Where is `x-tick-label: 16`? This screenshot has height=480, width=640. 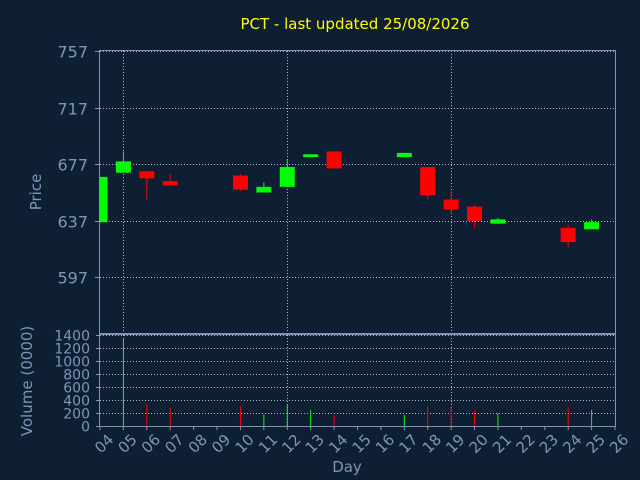
x-tick-label: 16 is located at coordinates (385, 444).